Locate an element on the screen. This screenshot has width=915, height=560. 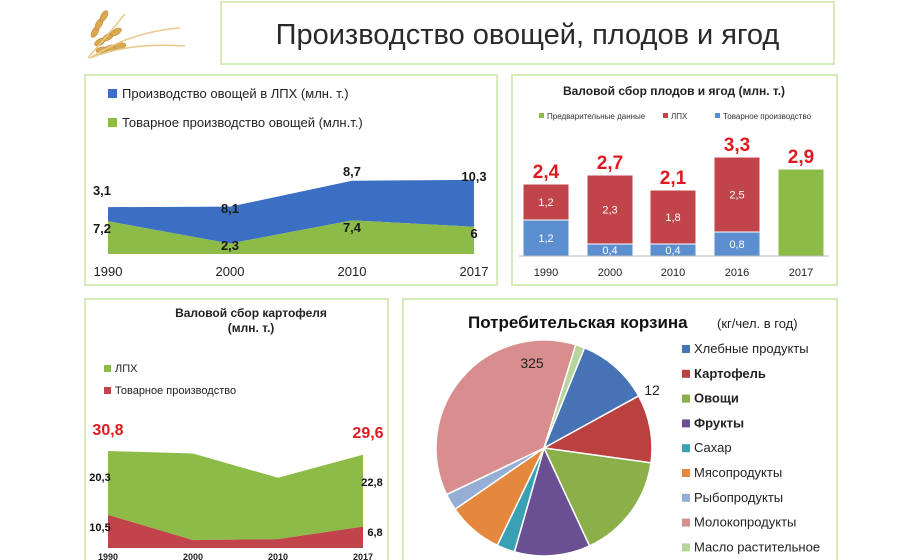
area-potato-commercial is located at coordinates (235, 531).